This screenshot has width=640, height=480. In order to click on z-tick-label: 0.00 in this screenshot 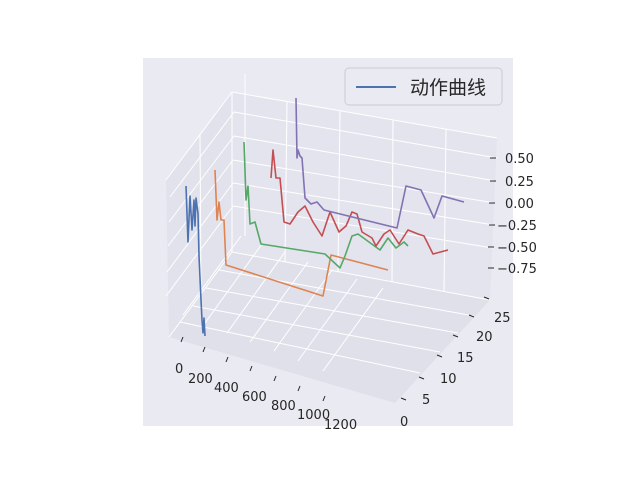, I will do `click(519, 204)`.